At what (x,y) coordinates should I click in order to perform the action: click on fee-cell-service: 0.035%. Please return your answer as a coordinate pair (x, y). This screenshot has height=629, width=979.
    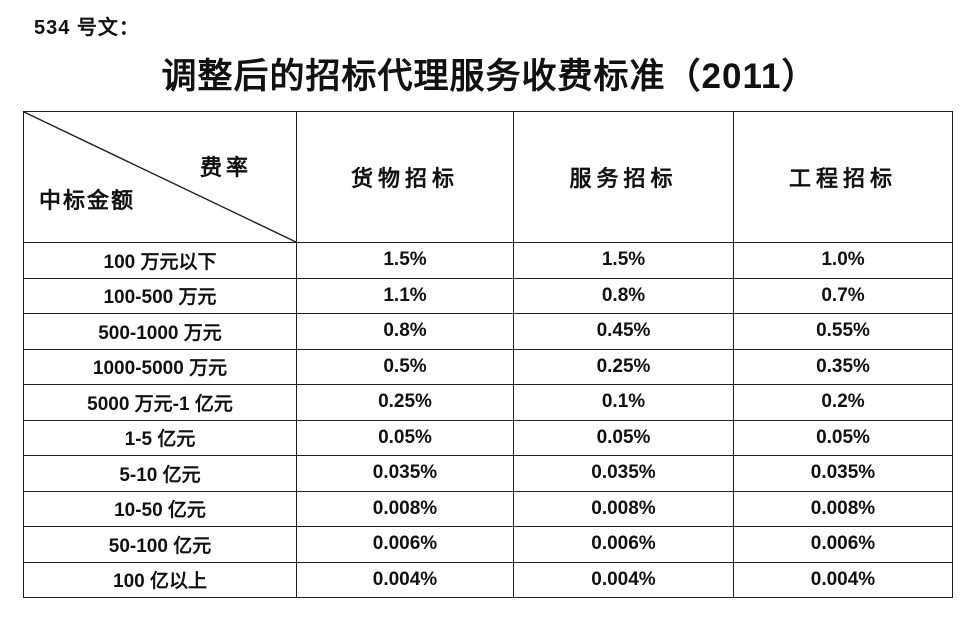
    Looking at the image, I should click on (623, 473).